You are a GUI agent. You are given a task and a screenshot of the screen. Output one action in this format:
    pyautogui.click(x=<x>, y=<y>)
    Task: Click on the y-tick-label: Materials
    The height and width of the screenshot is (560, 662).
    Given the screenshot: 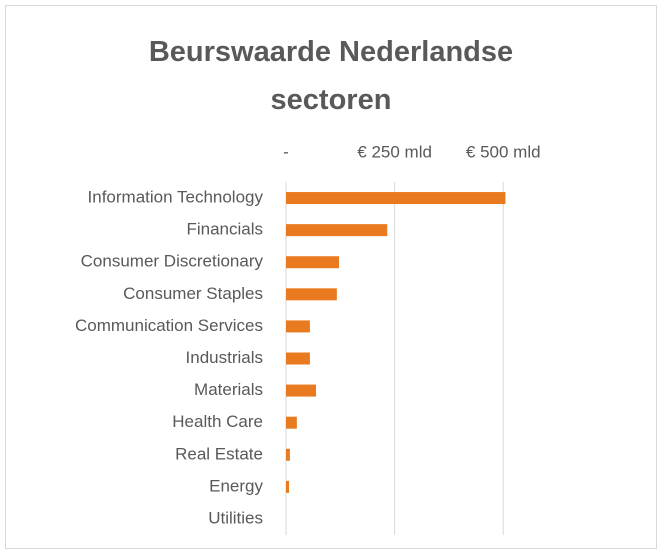 What is the action you would take?
    pyautogui.click(x=228, y=389)
    